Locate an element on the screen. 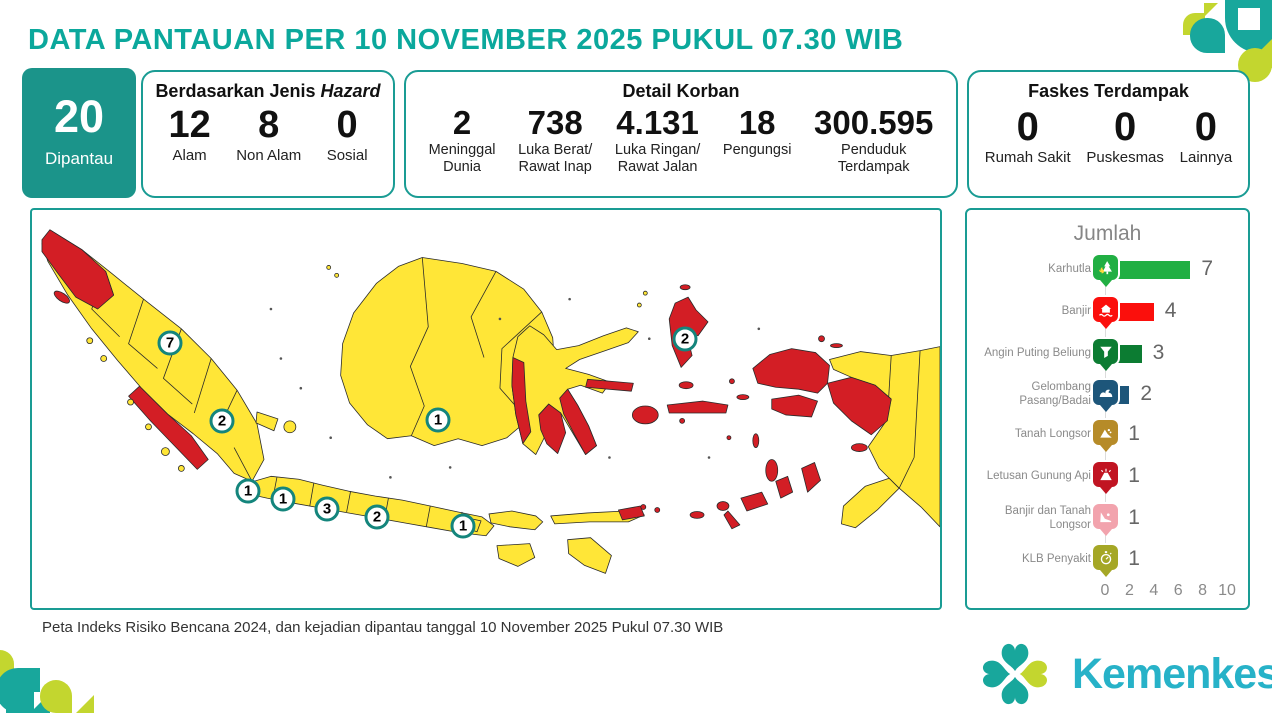  kemenkes-logo-mark is located at coordinates (1015, 674).